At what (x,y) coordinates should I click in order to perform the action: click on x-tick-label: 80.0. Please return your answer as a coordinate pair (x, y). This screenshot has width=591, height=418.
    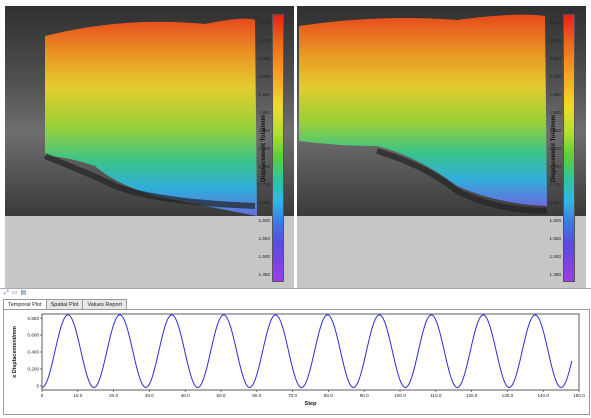
    Looking at the image, I should click on (328, 395).